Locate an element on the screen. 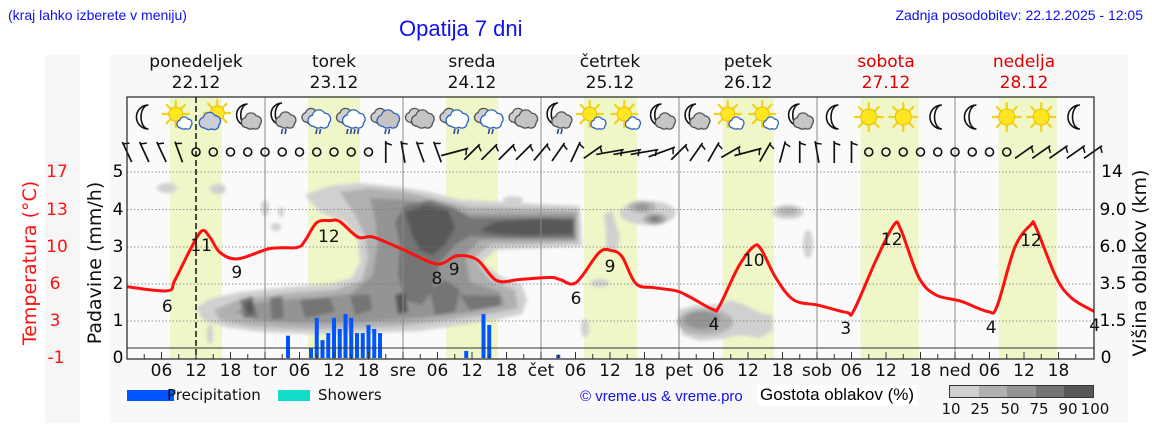 Image resolution: width=1152 pixels, height=443 pixels. temperature-extreme-label: 11 is located at coordinates (201, 246).